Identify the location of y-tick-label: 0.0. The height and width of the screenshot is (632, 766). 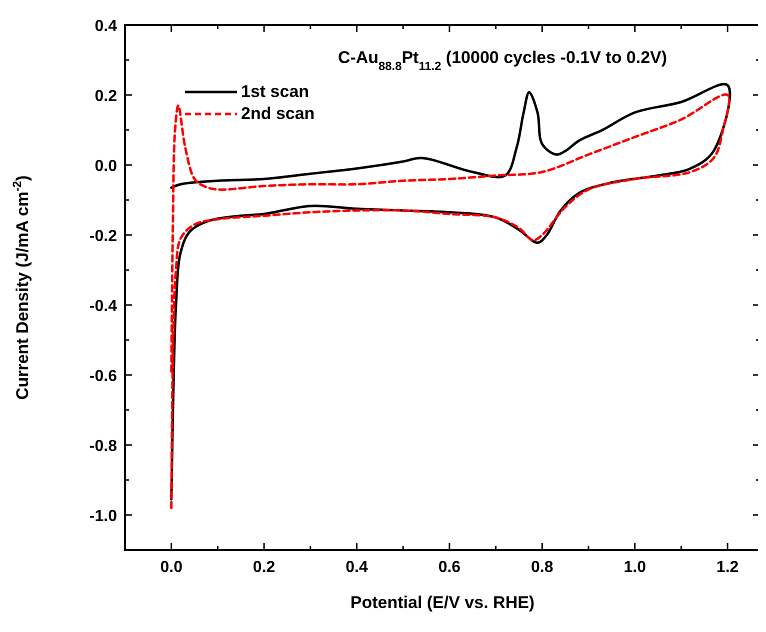
(106, 166).